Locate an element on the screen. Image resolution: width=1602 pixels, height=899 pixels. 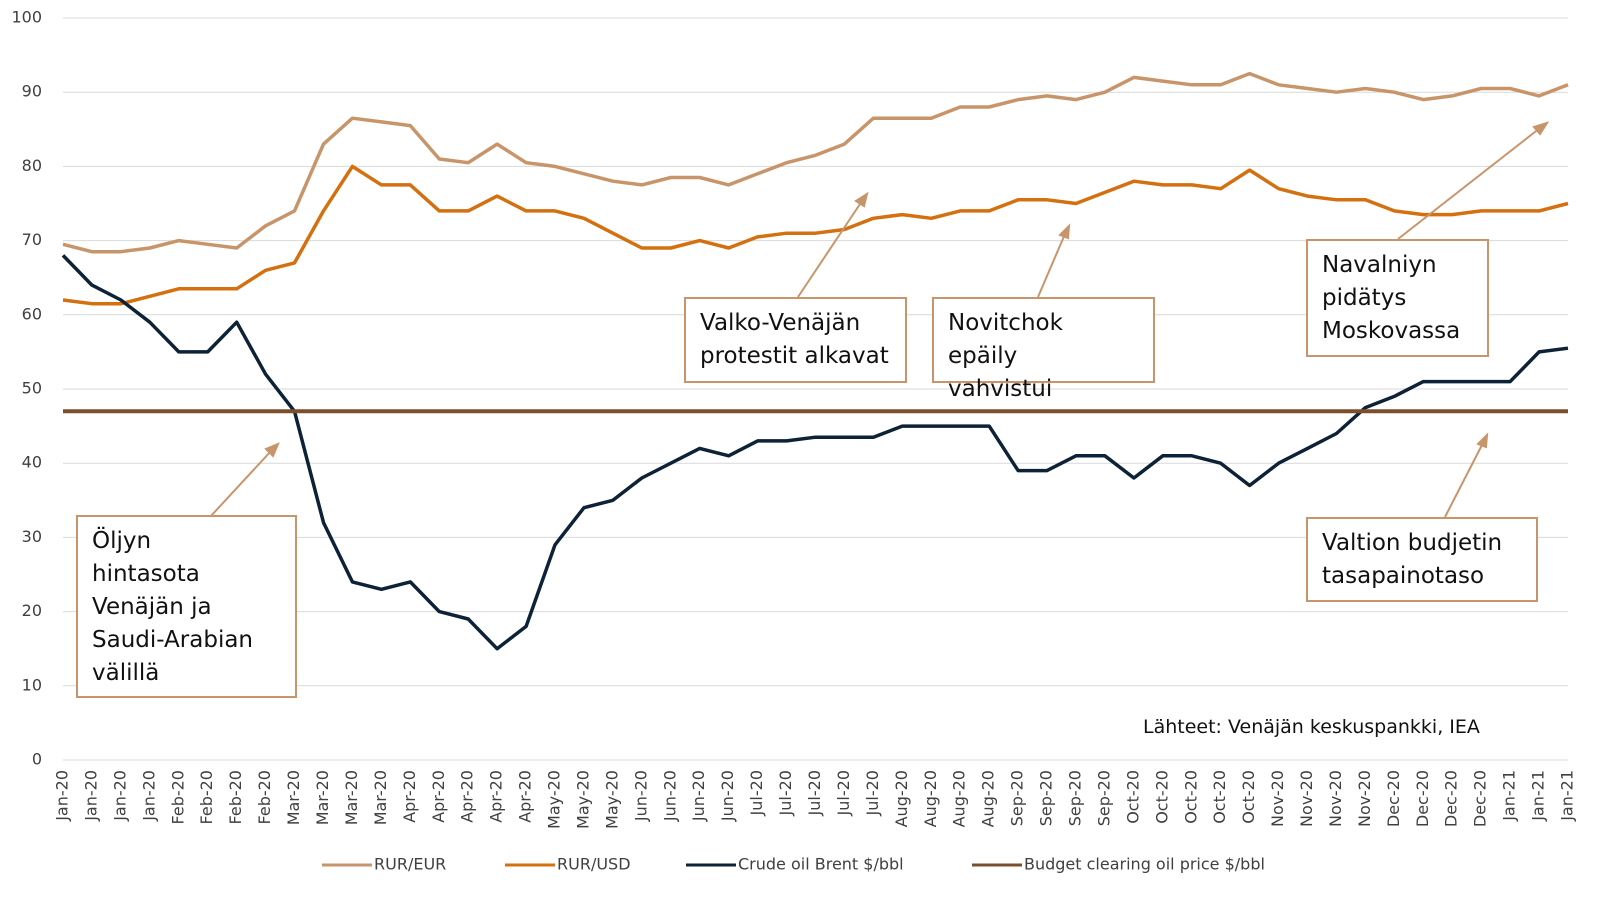
y-tick-label: 0 is located at coordinates (37, 759).